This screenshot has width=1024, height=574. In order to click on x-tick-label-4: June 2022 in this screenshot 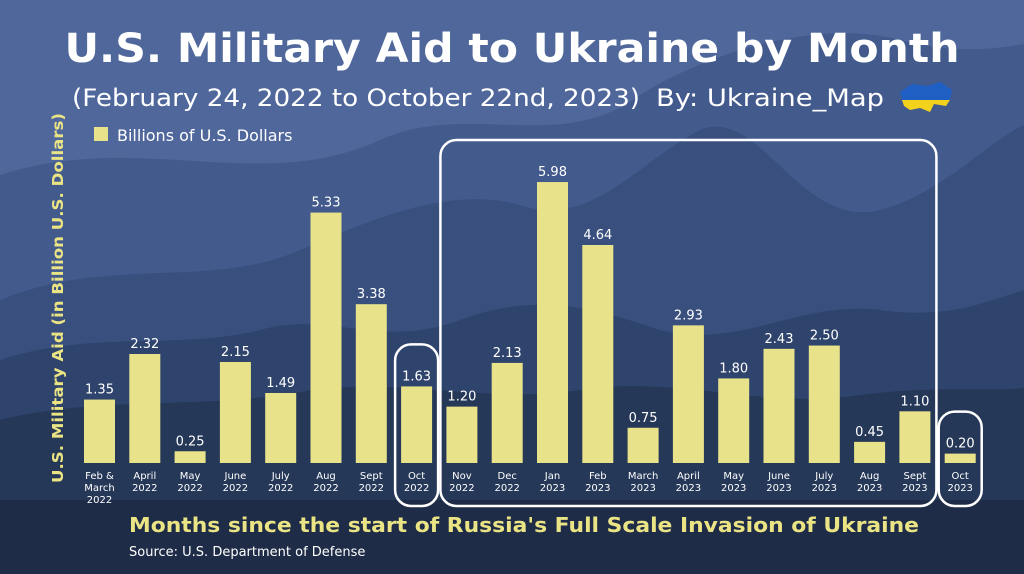, I will do `click(235, 482)`.